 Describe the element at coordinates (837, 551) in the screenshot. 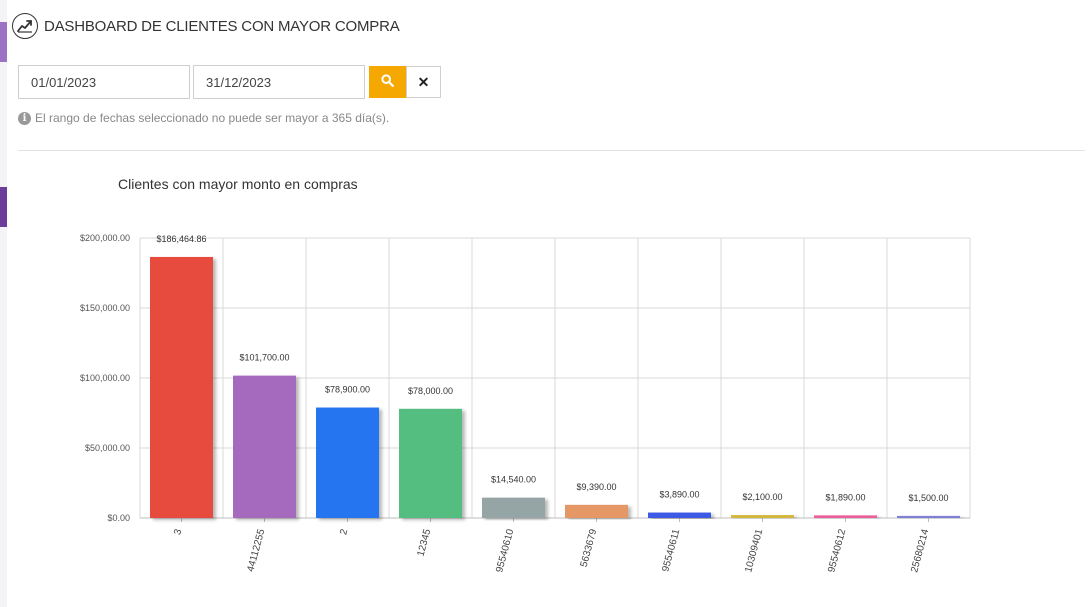

I see `x-tick-label: 95540612` at that location.